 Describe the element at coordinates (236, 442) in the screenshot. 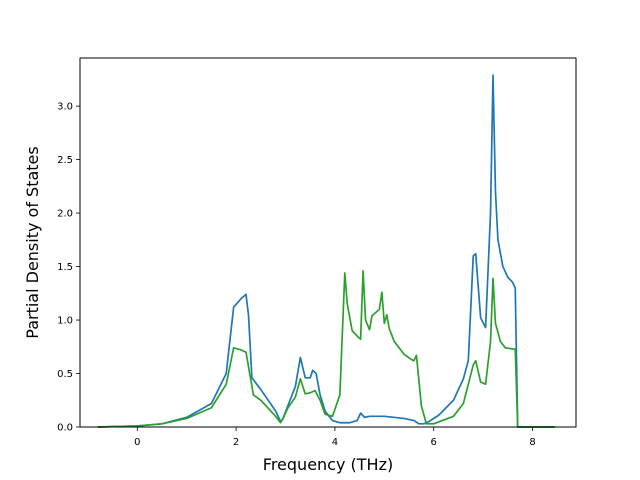

I see `x-tick-label: 2` at that location.